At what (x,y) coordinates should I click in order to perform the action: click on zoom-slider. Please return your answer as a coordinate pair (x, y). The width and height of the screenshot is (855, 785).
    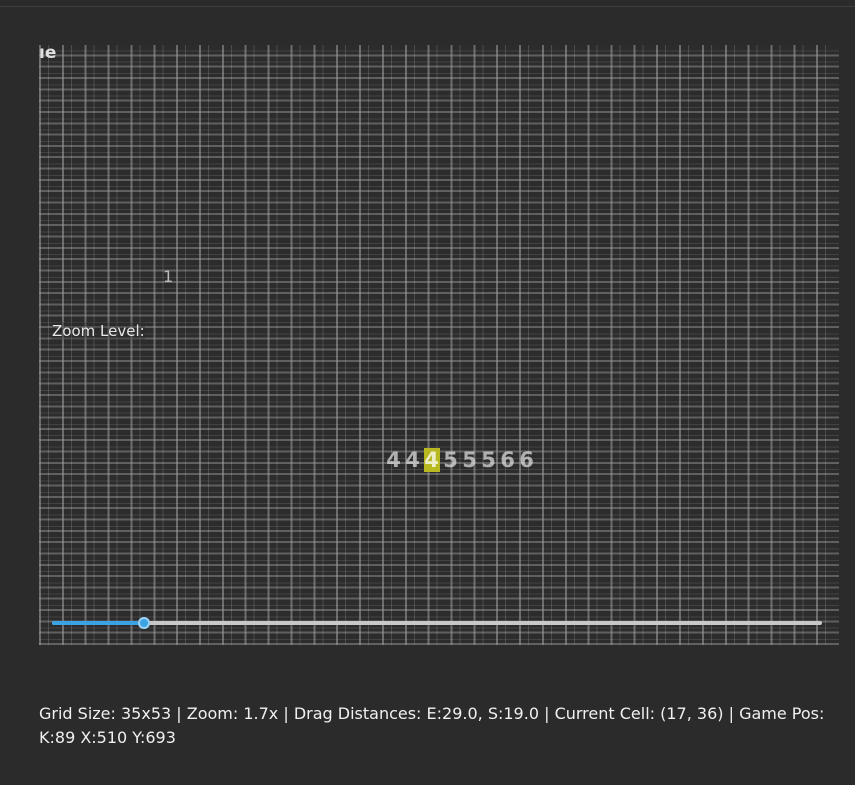
    Looking at the image, I should click on (437, 623).